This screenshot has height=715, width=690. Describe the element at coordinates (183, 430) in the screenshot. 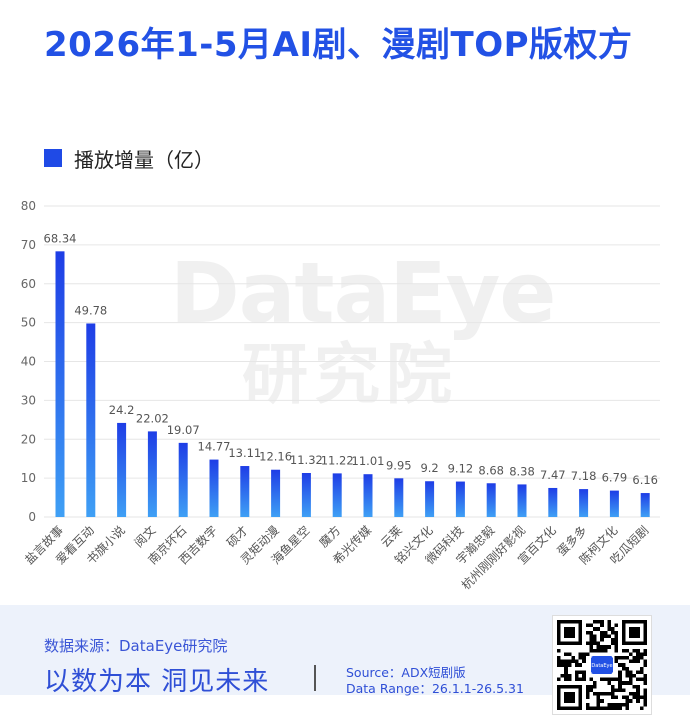

I see `value-label: 19.07` at that location.